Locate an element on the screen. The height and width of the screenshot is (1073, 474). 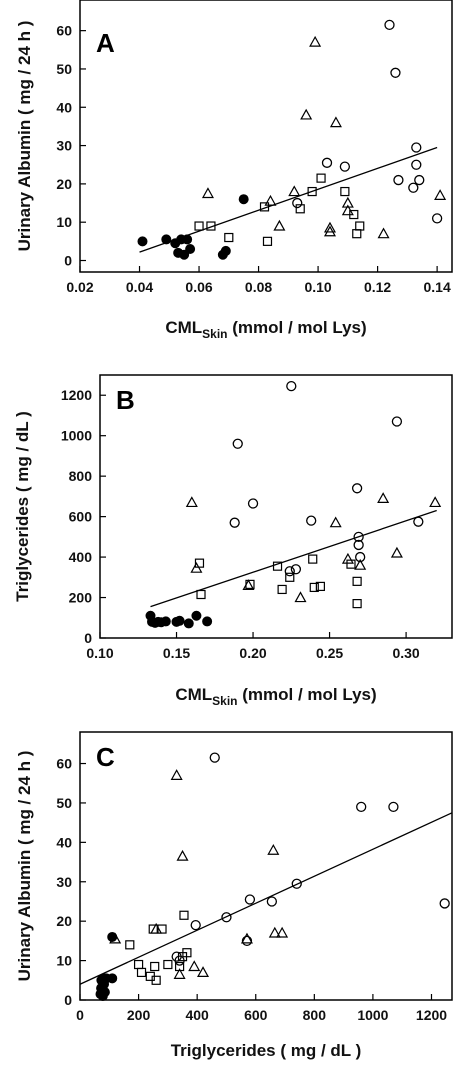
y-tick-label: 600 is located at coordinates (81, 517).